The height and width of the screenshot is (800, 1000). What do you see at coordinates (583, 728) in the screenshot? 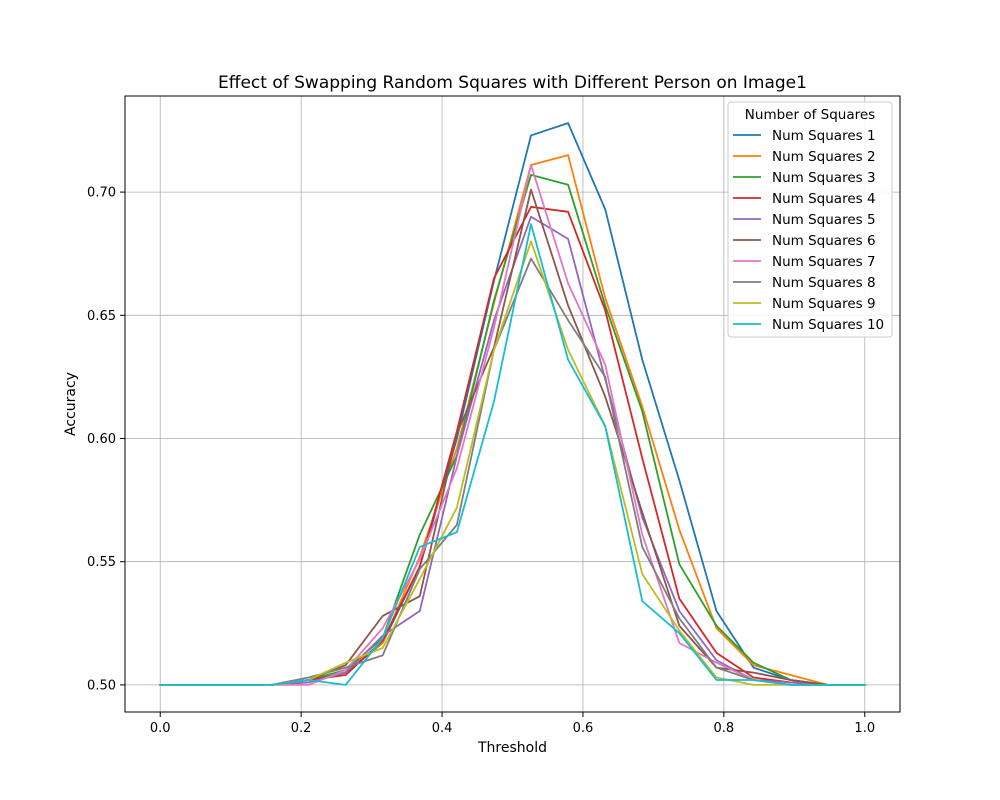
I see `x-tick-label: 0.6` at bounding box center [583, 728].